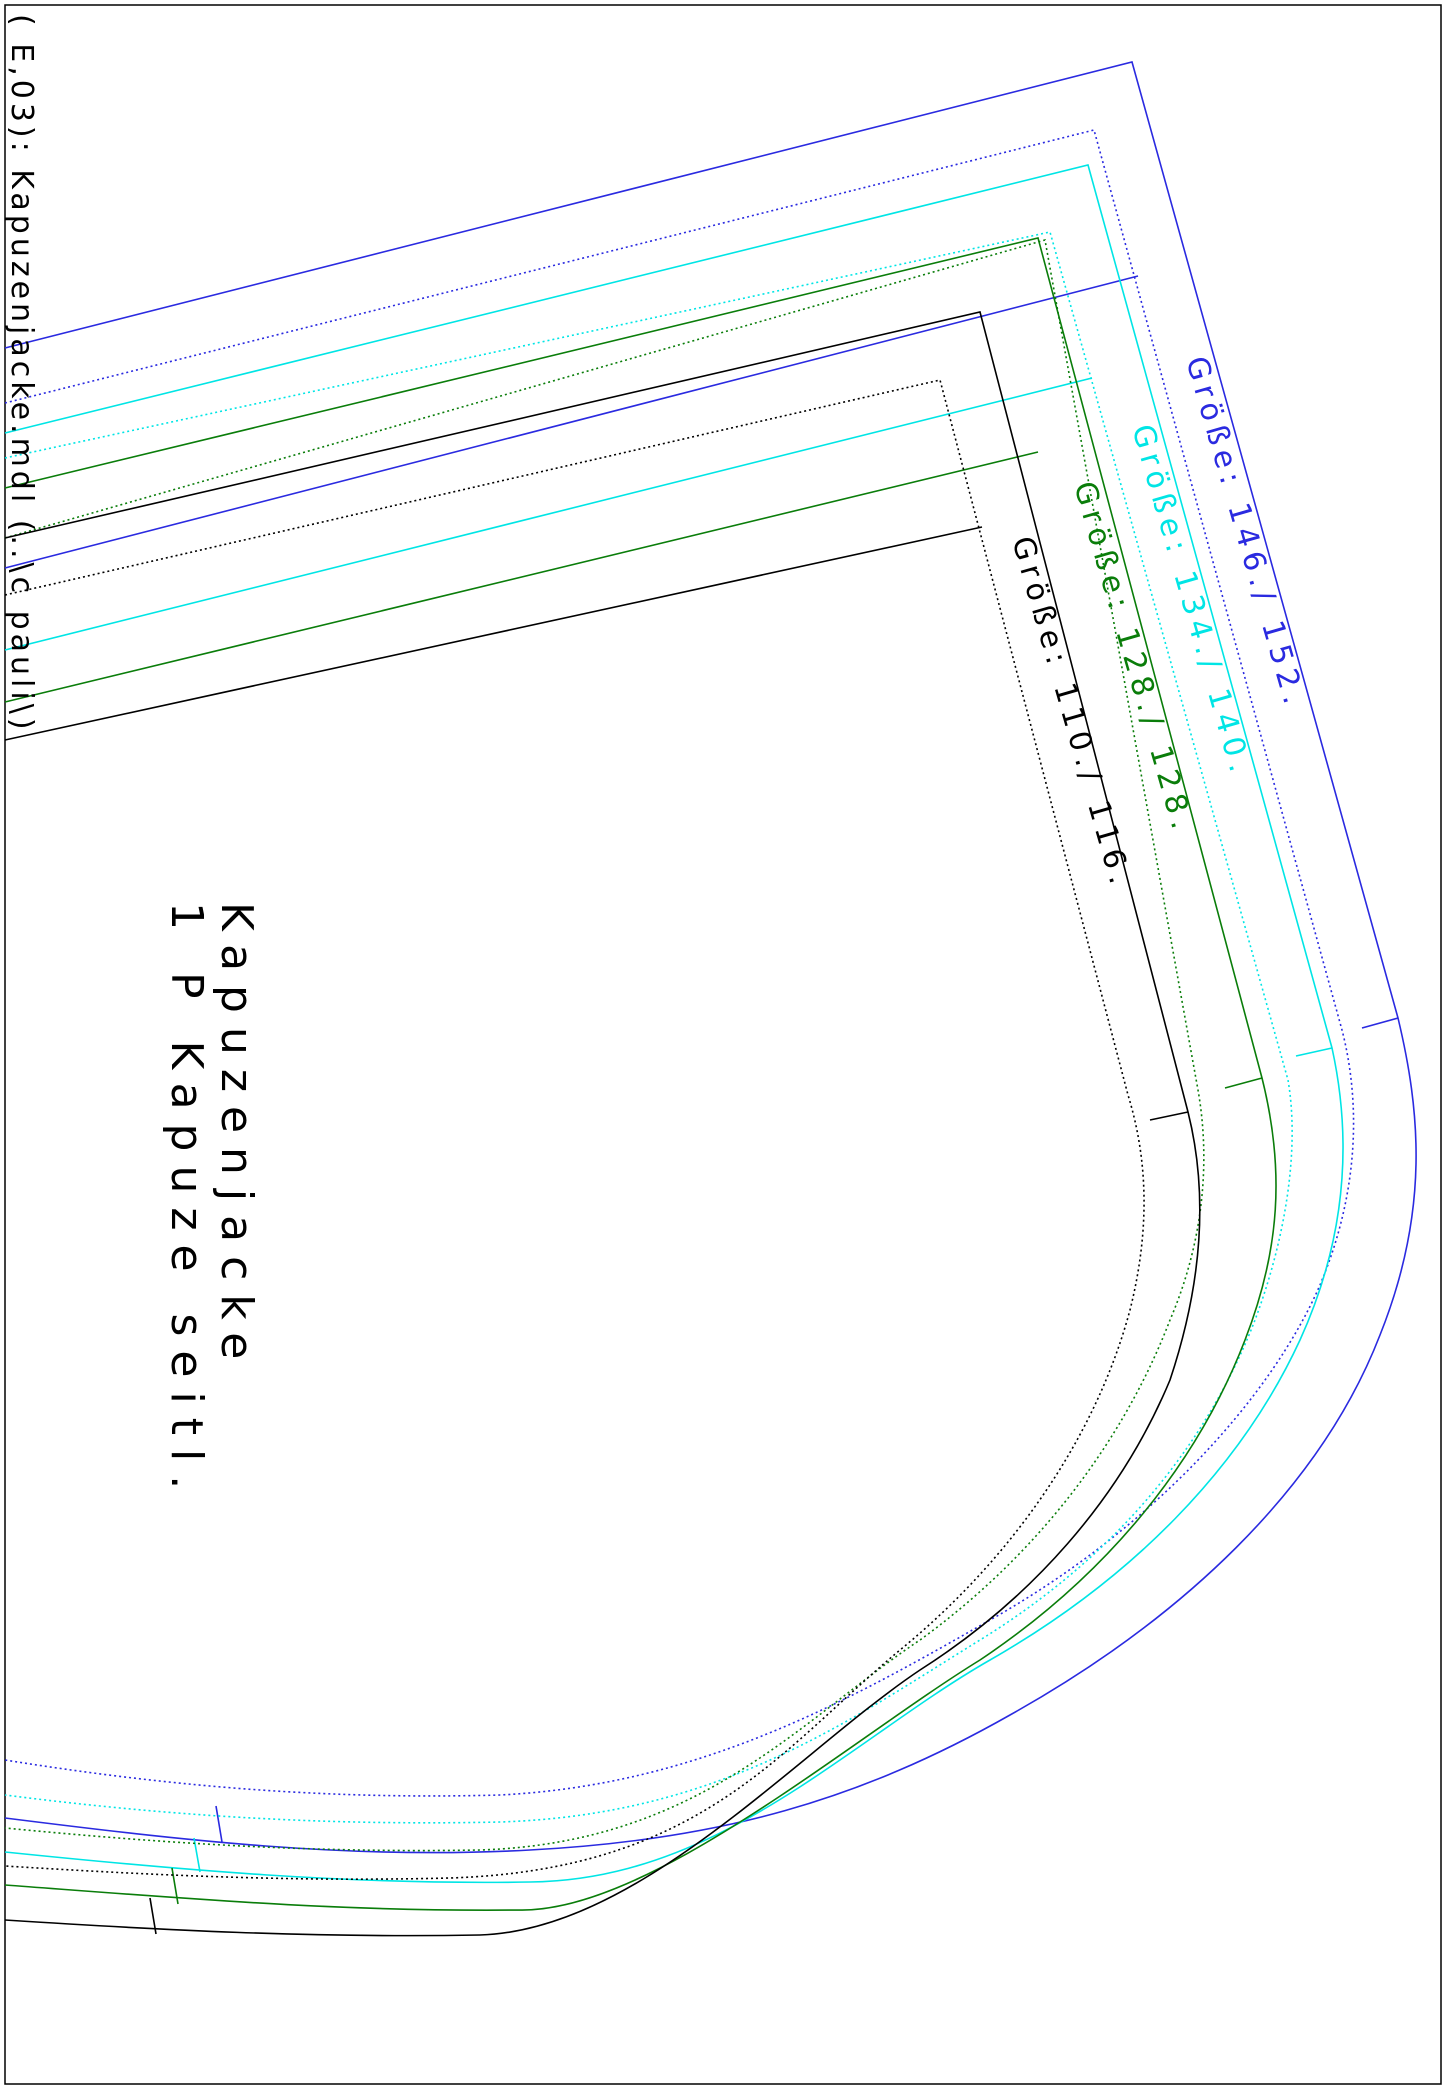  Describe the element at coordinates (186, 1202) in the screenshot. I see `piece-subtitle: 1 P Kapuze seitl.` at that location.